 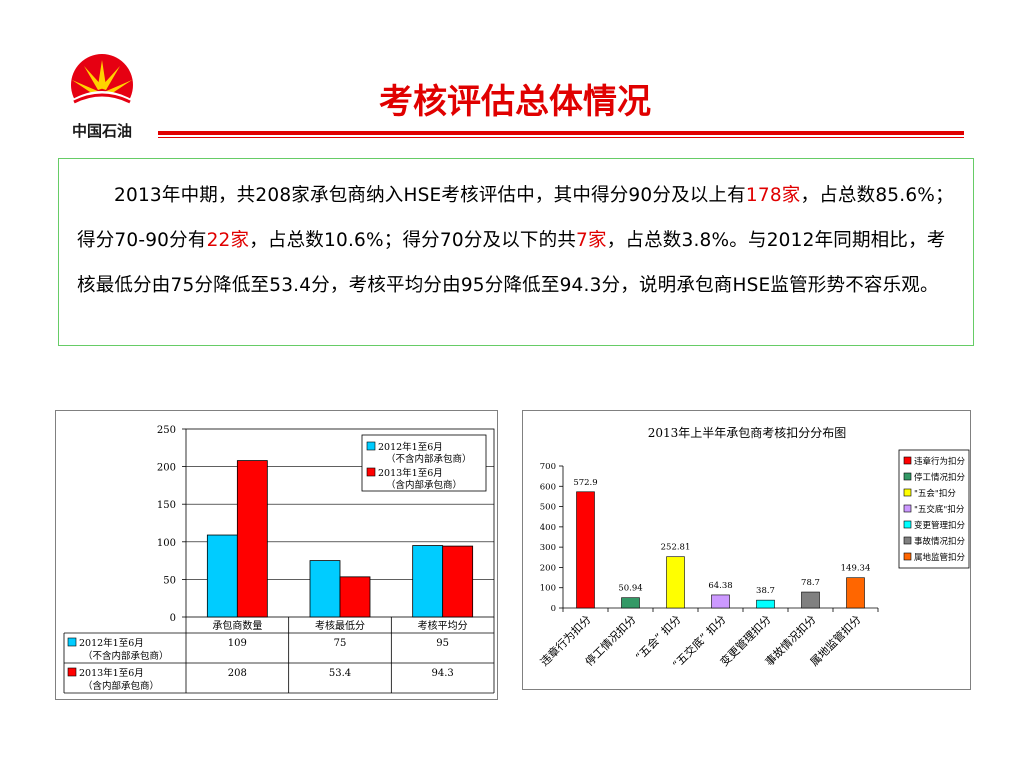 I want to click on bar-value-label: 252.81, so click(x=676, y=548).